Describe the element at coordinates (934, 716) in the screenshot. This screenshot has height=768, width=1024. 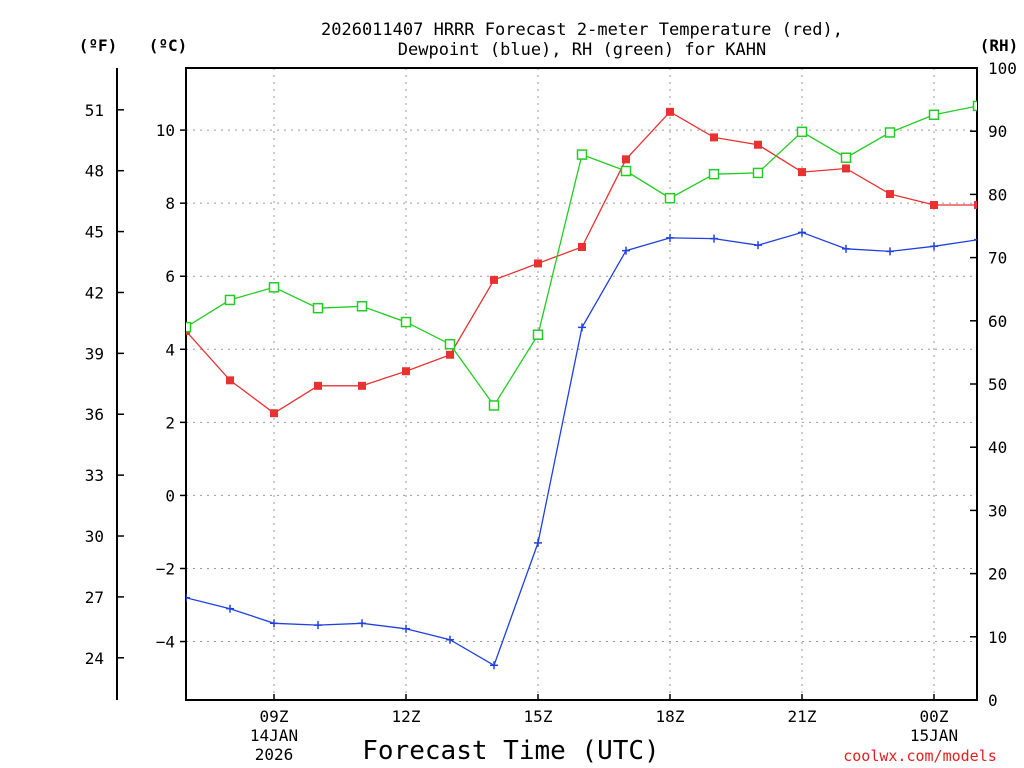
I see `x-tick-label-5: 00Z` at that location.